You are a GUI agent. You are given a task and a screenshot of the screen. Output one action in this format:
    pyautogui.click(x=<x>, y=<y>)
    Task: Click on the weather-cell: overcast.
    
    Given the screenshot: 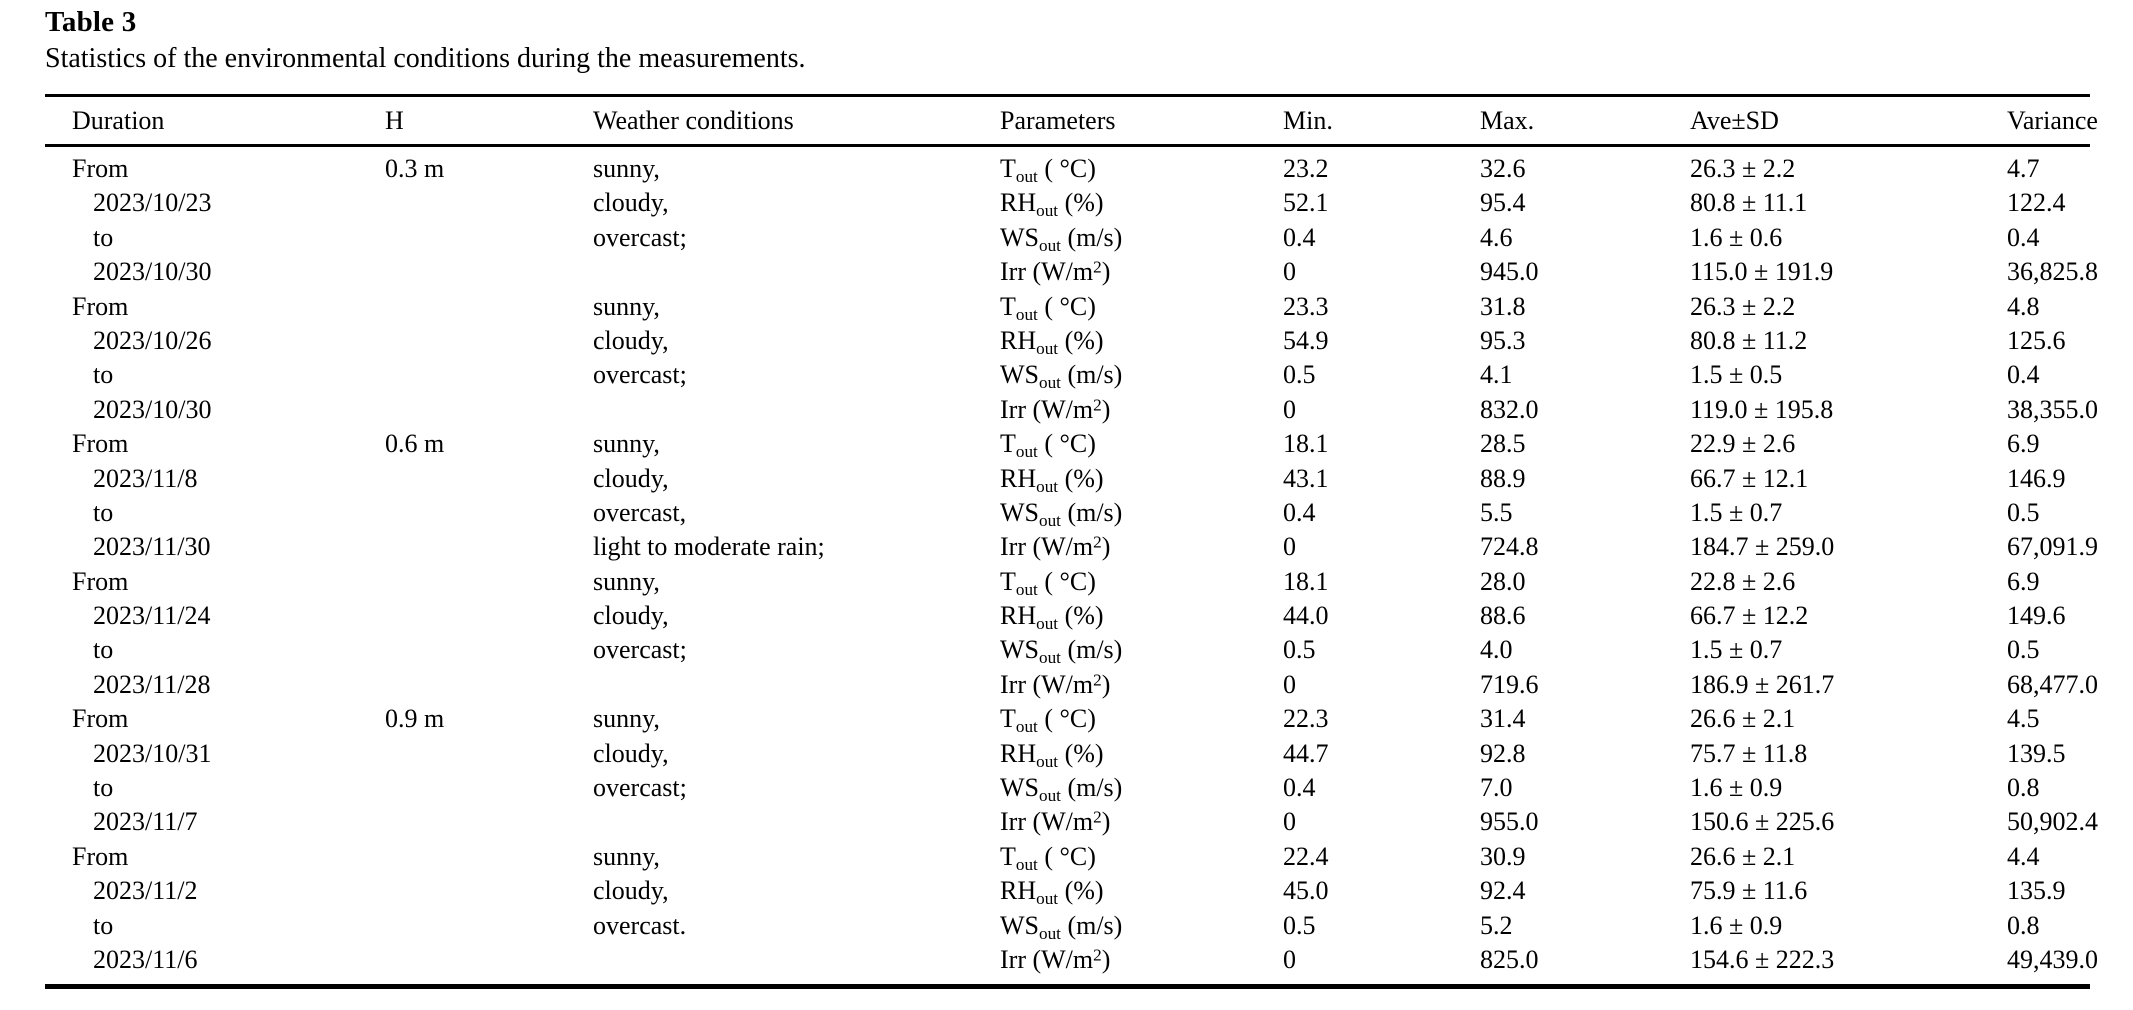 What is the action you would take?
    pyautogui.click(x=640, y=925)
    